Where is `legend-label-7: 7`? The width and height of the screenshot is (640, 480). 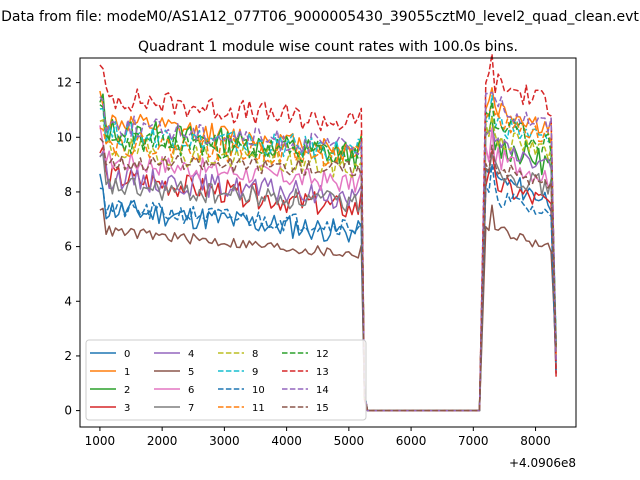
legend-label-7: 7 is located at coordinates (191, 408).